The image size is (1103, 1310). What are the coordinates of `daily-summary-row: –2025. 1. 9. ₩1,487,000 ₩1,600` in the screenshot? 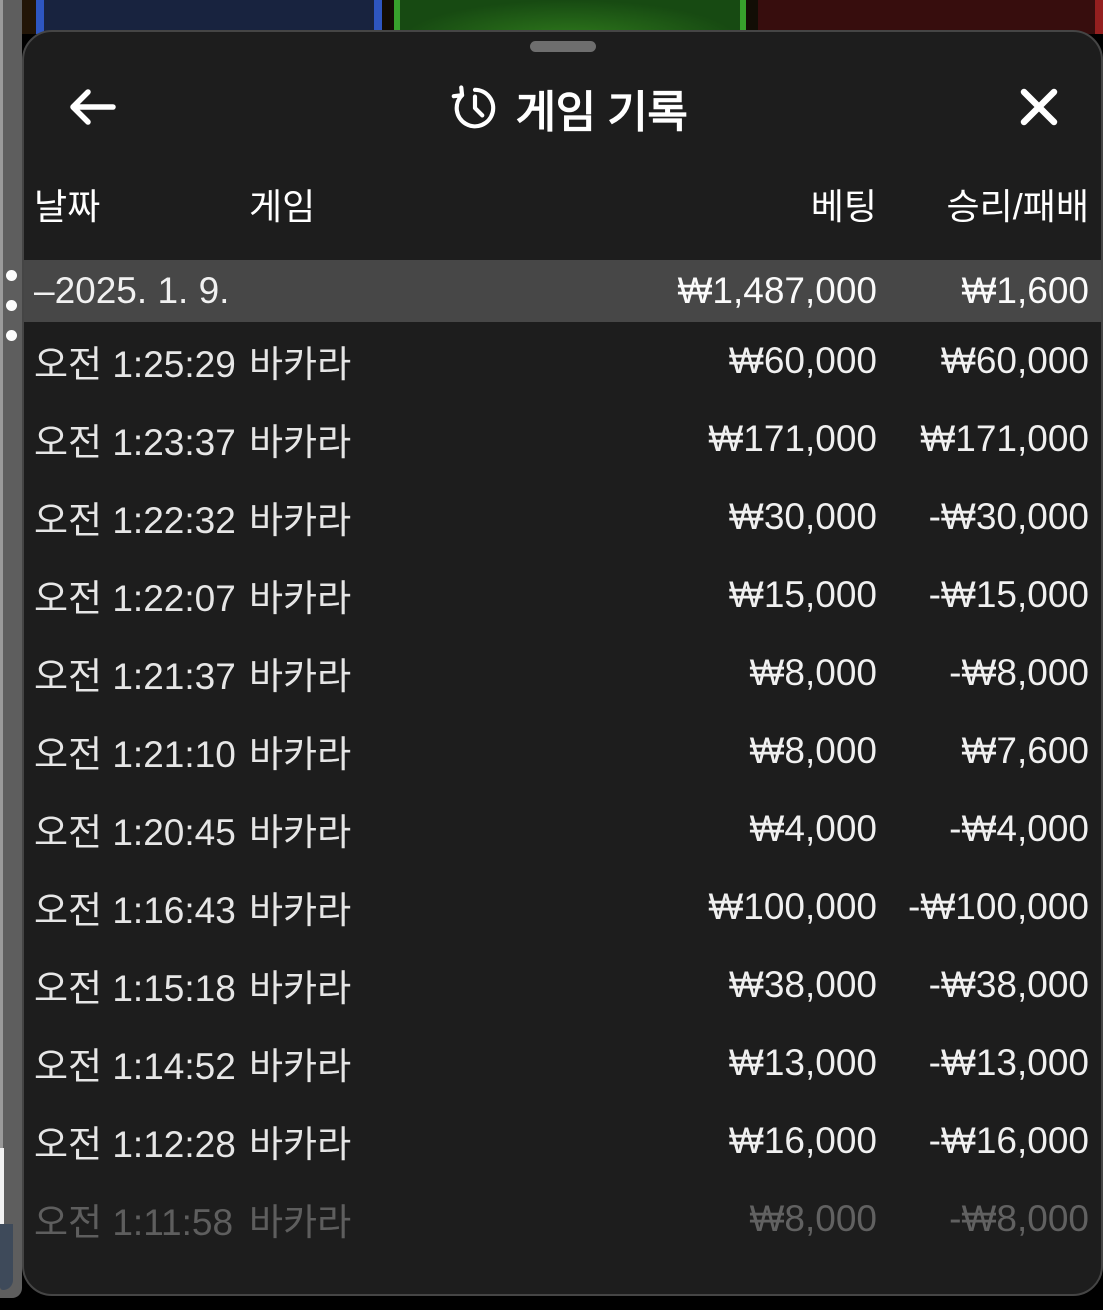 It's located at (562, 291).